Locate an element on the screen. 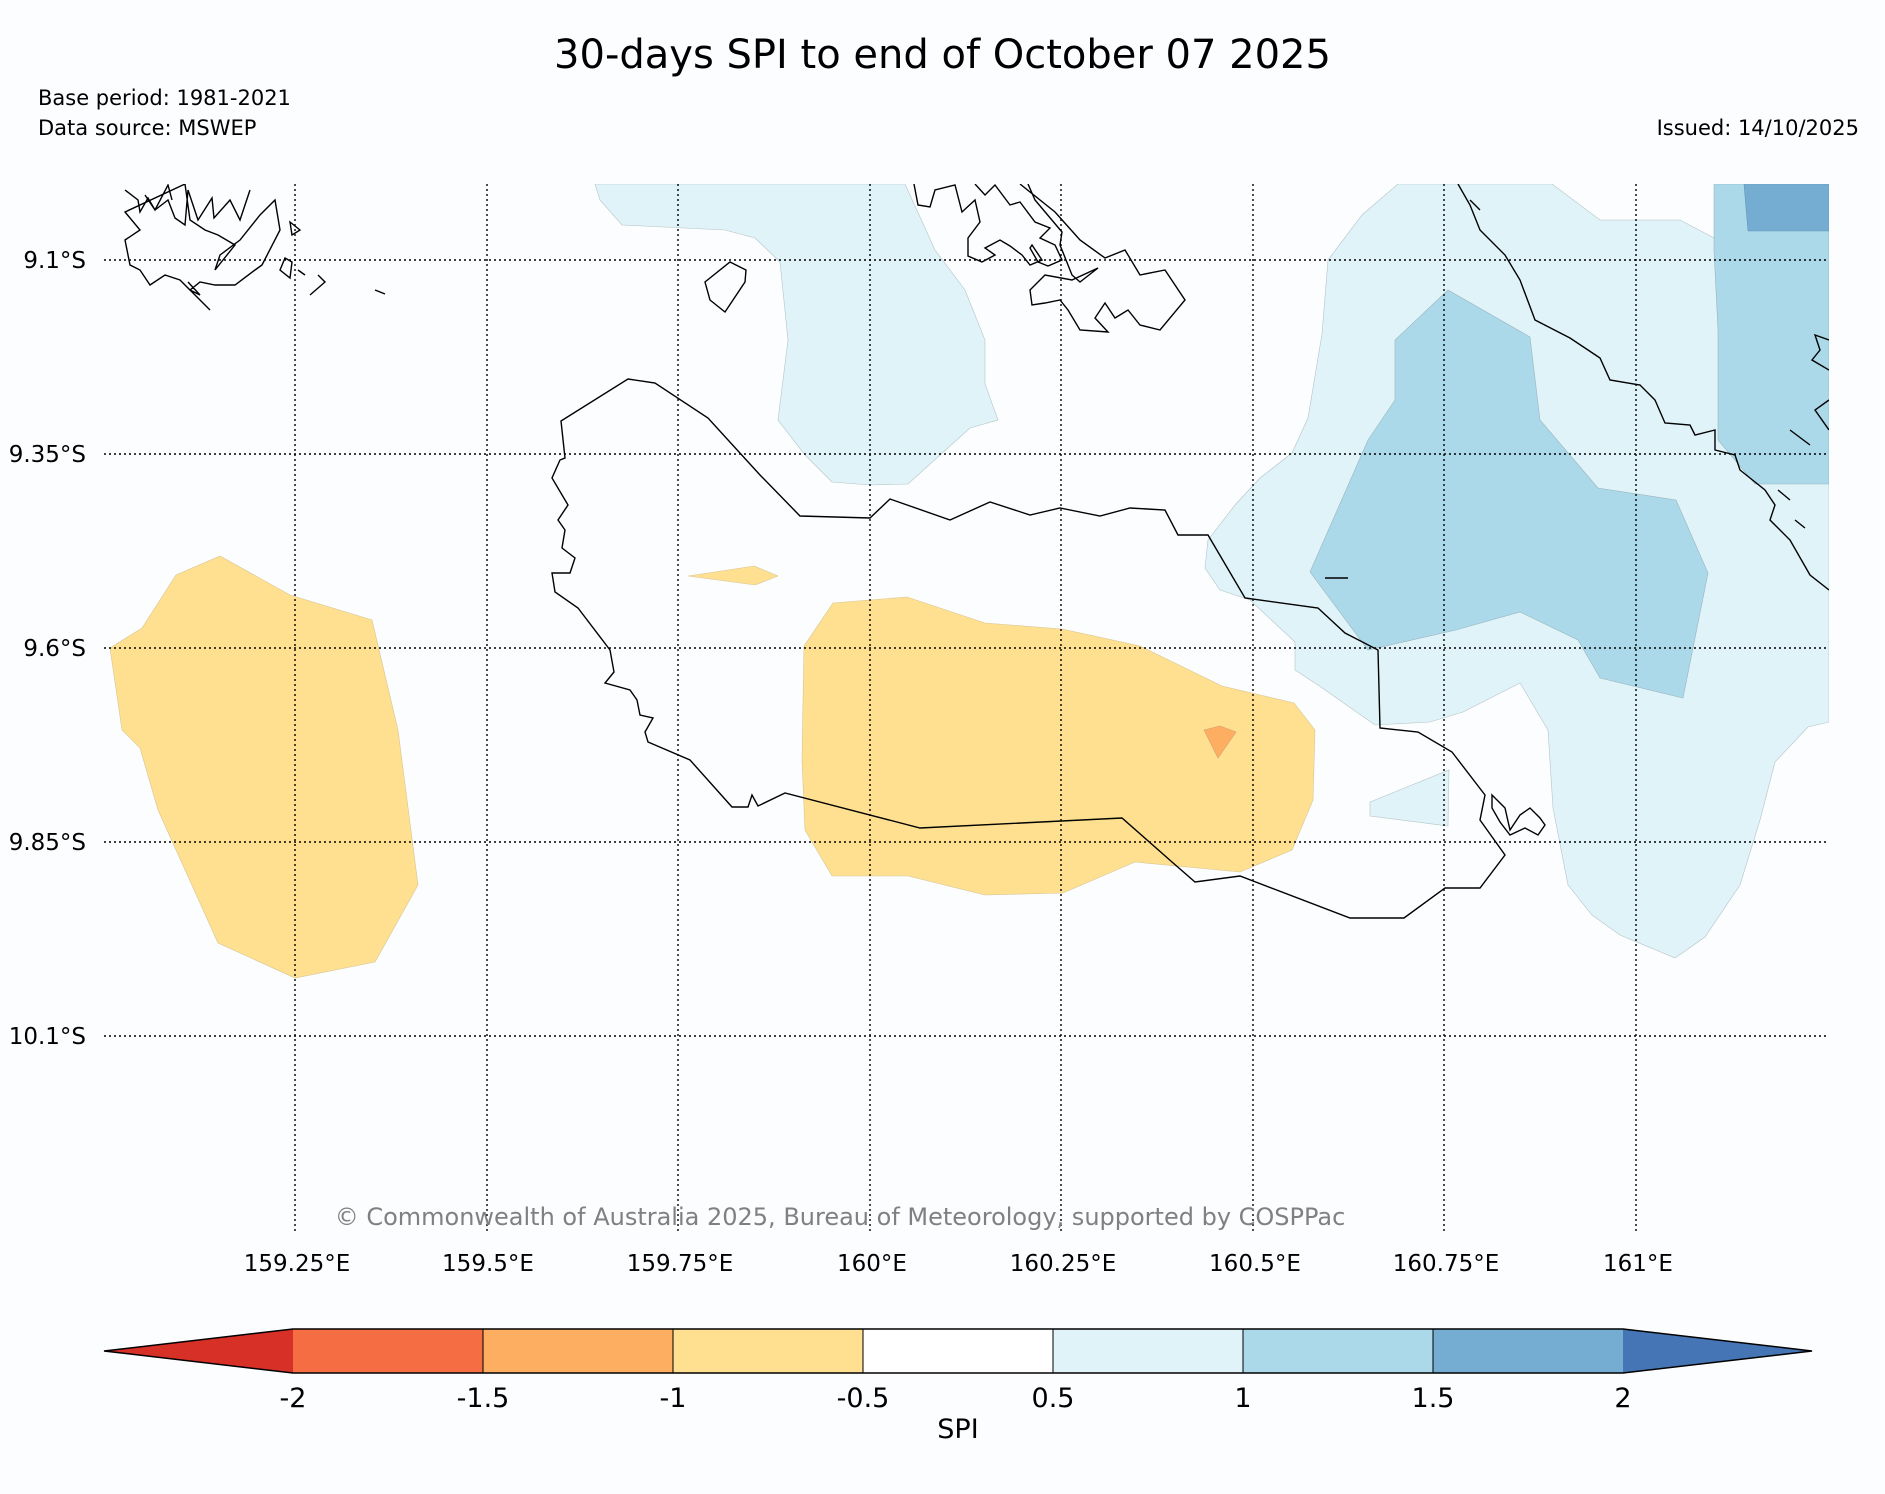 This screenshot has height=1494, width=1885. contour-wet-moderate-ne is located at coordinates (1771, 334).